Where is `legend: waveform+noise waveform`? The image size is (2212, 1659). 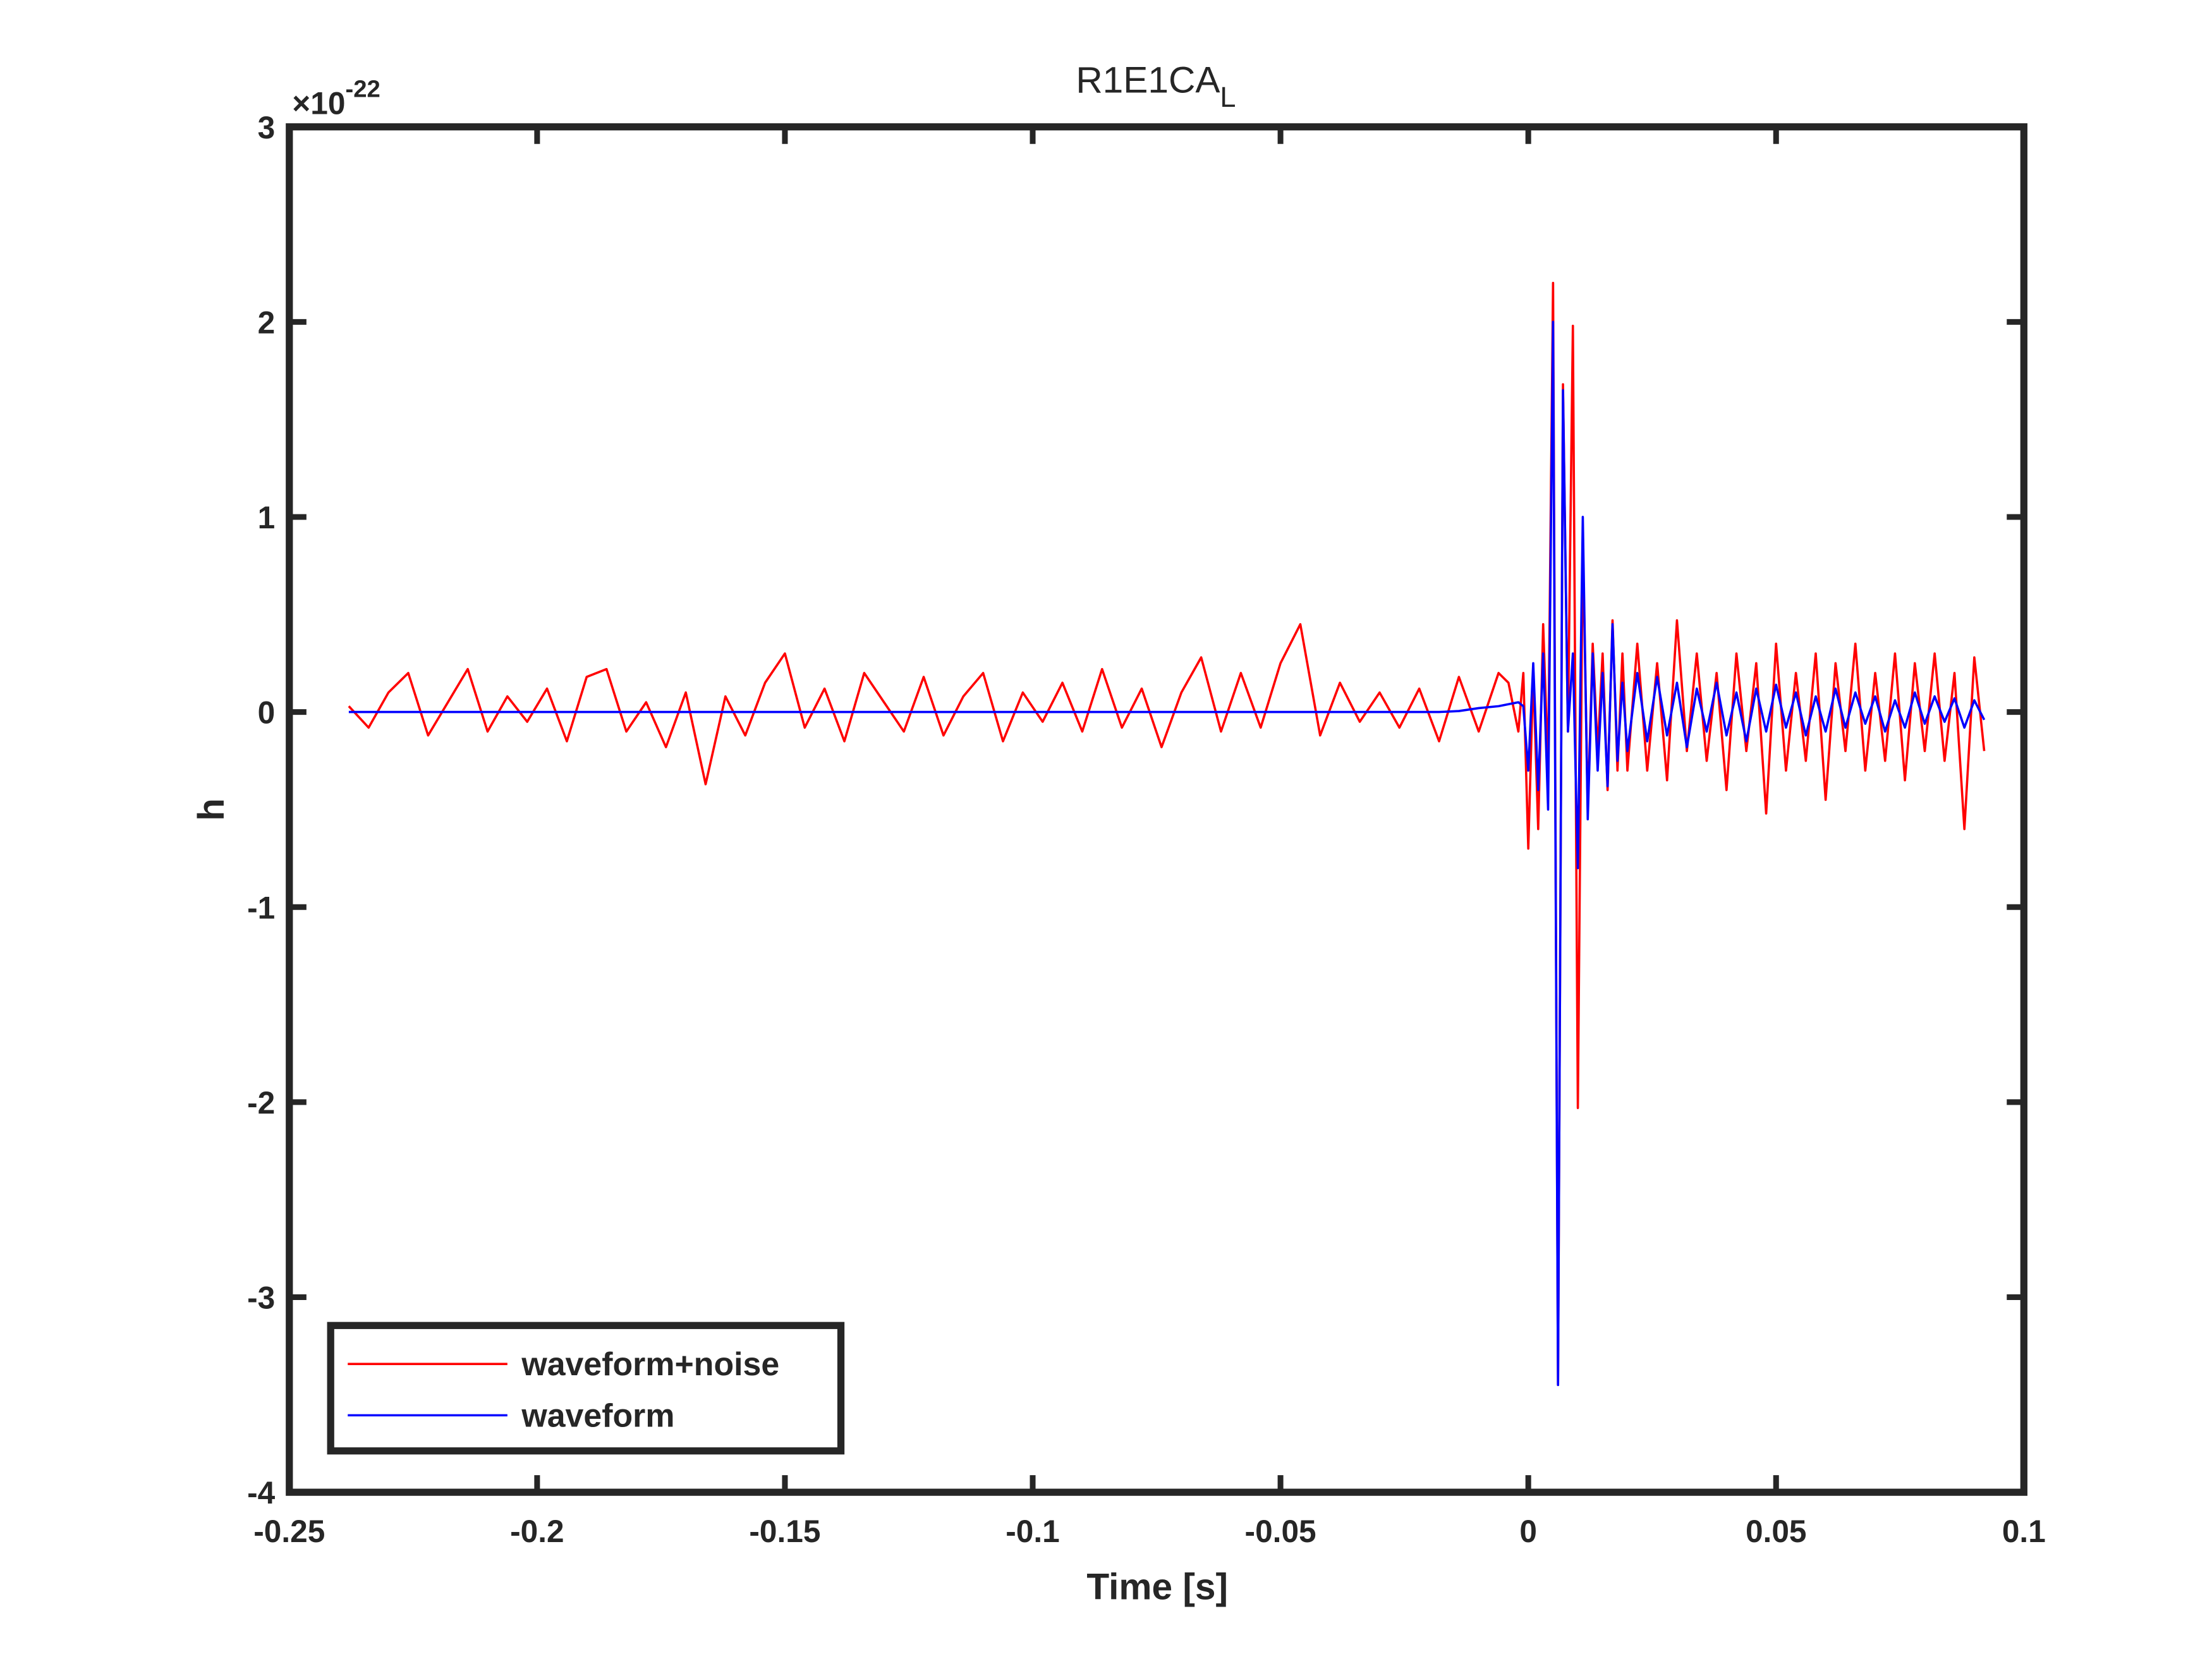 legend: waveform+noise waveform is located at coordinates (586, 1388).